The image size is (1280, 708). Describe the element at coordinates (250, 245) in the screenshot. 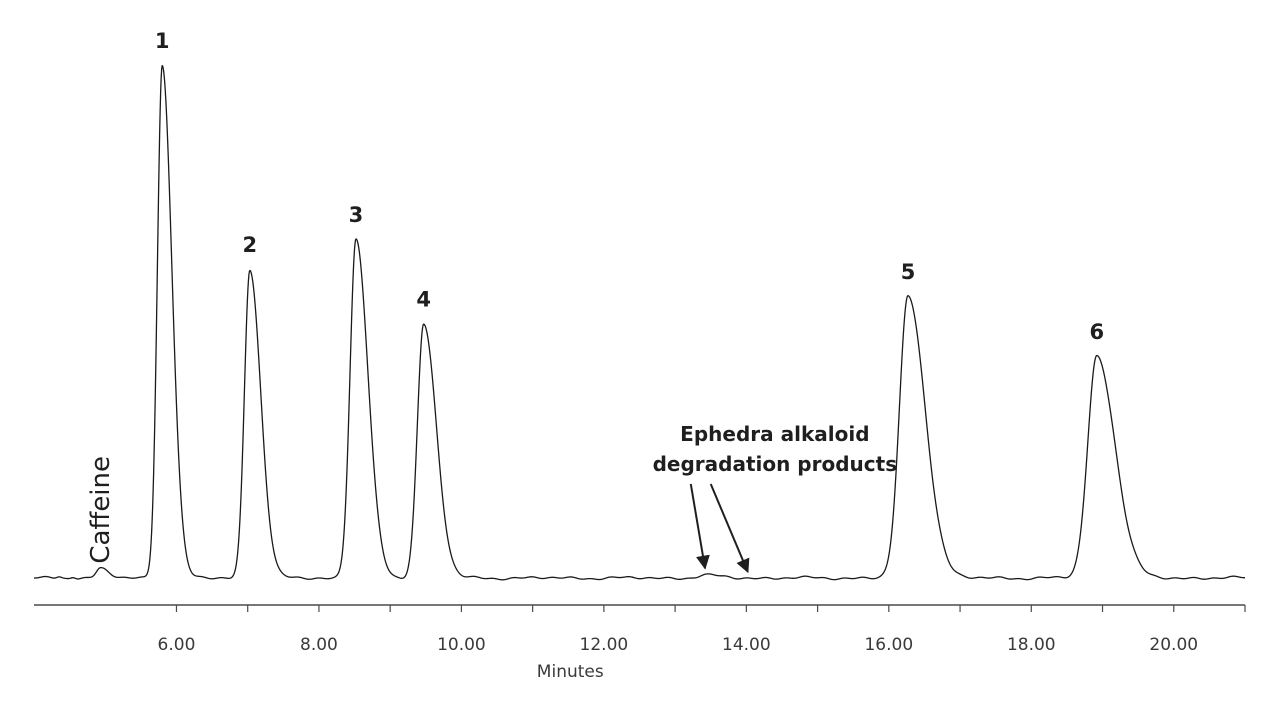

I see `peak-label-2: 2` at that location.